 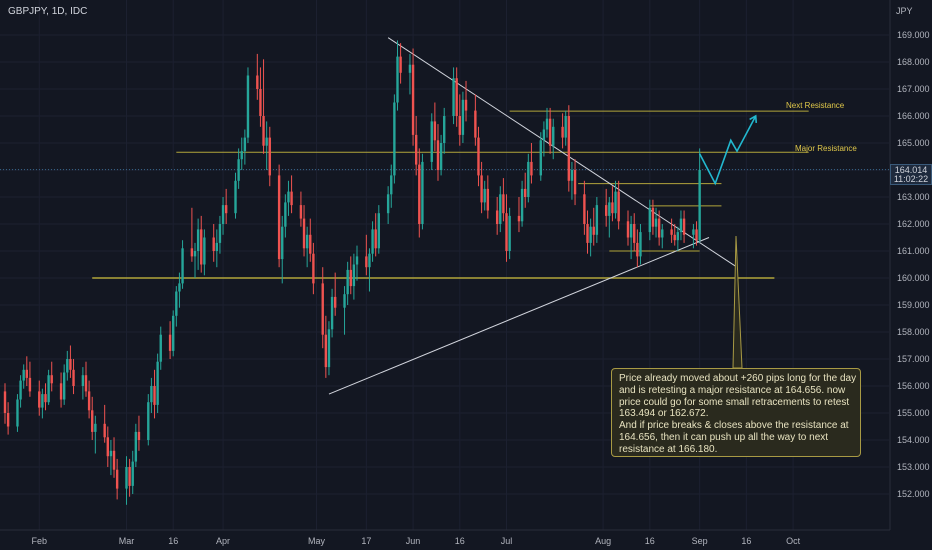 I want to click on price-tick-label: 152.000, so click(x=913, y=494).